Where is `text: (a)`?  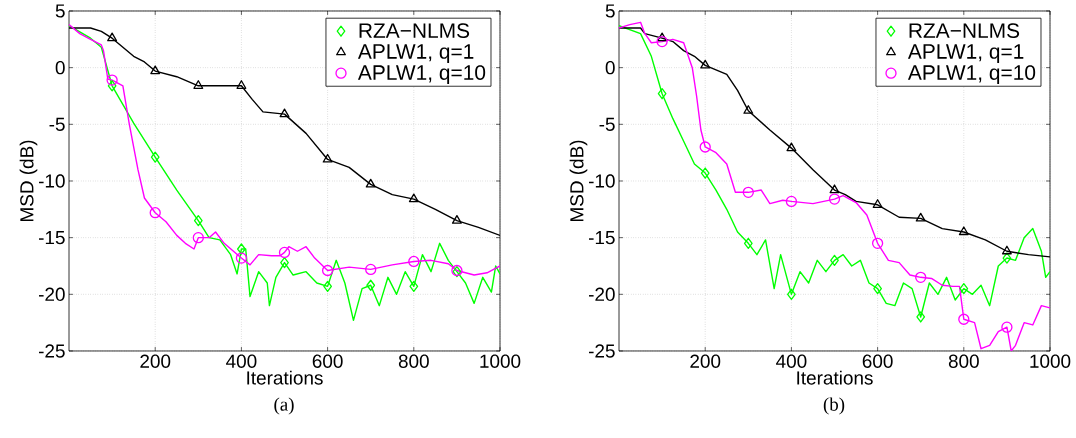 text: (a) is located at coordinates (284, 406).